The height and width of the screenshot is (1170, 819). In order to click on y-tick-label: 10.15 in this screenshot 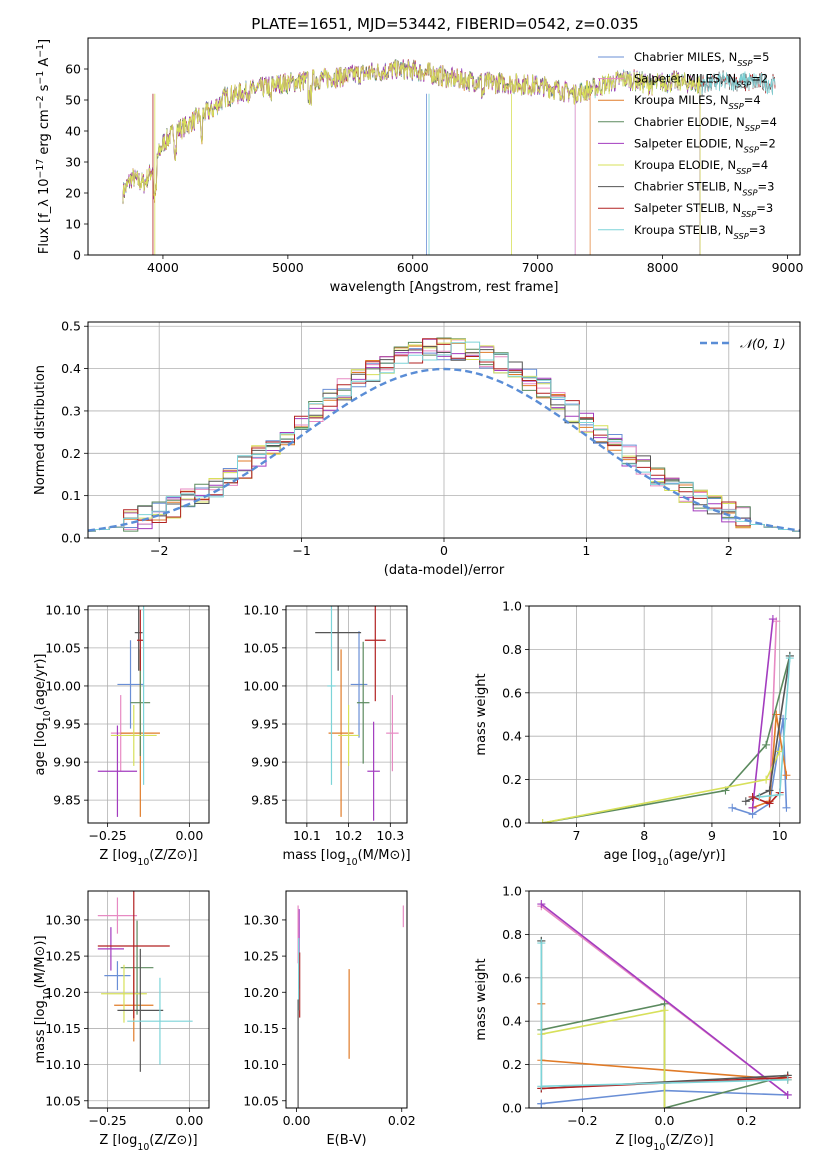, I will do `click(63, 1028)`.